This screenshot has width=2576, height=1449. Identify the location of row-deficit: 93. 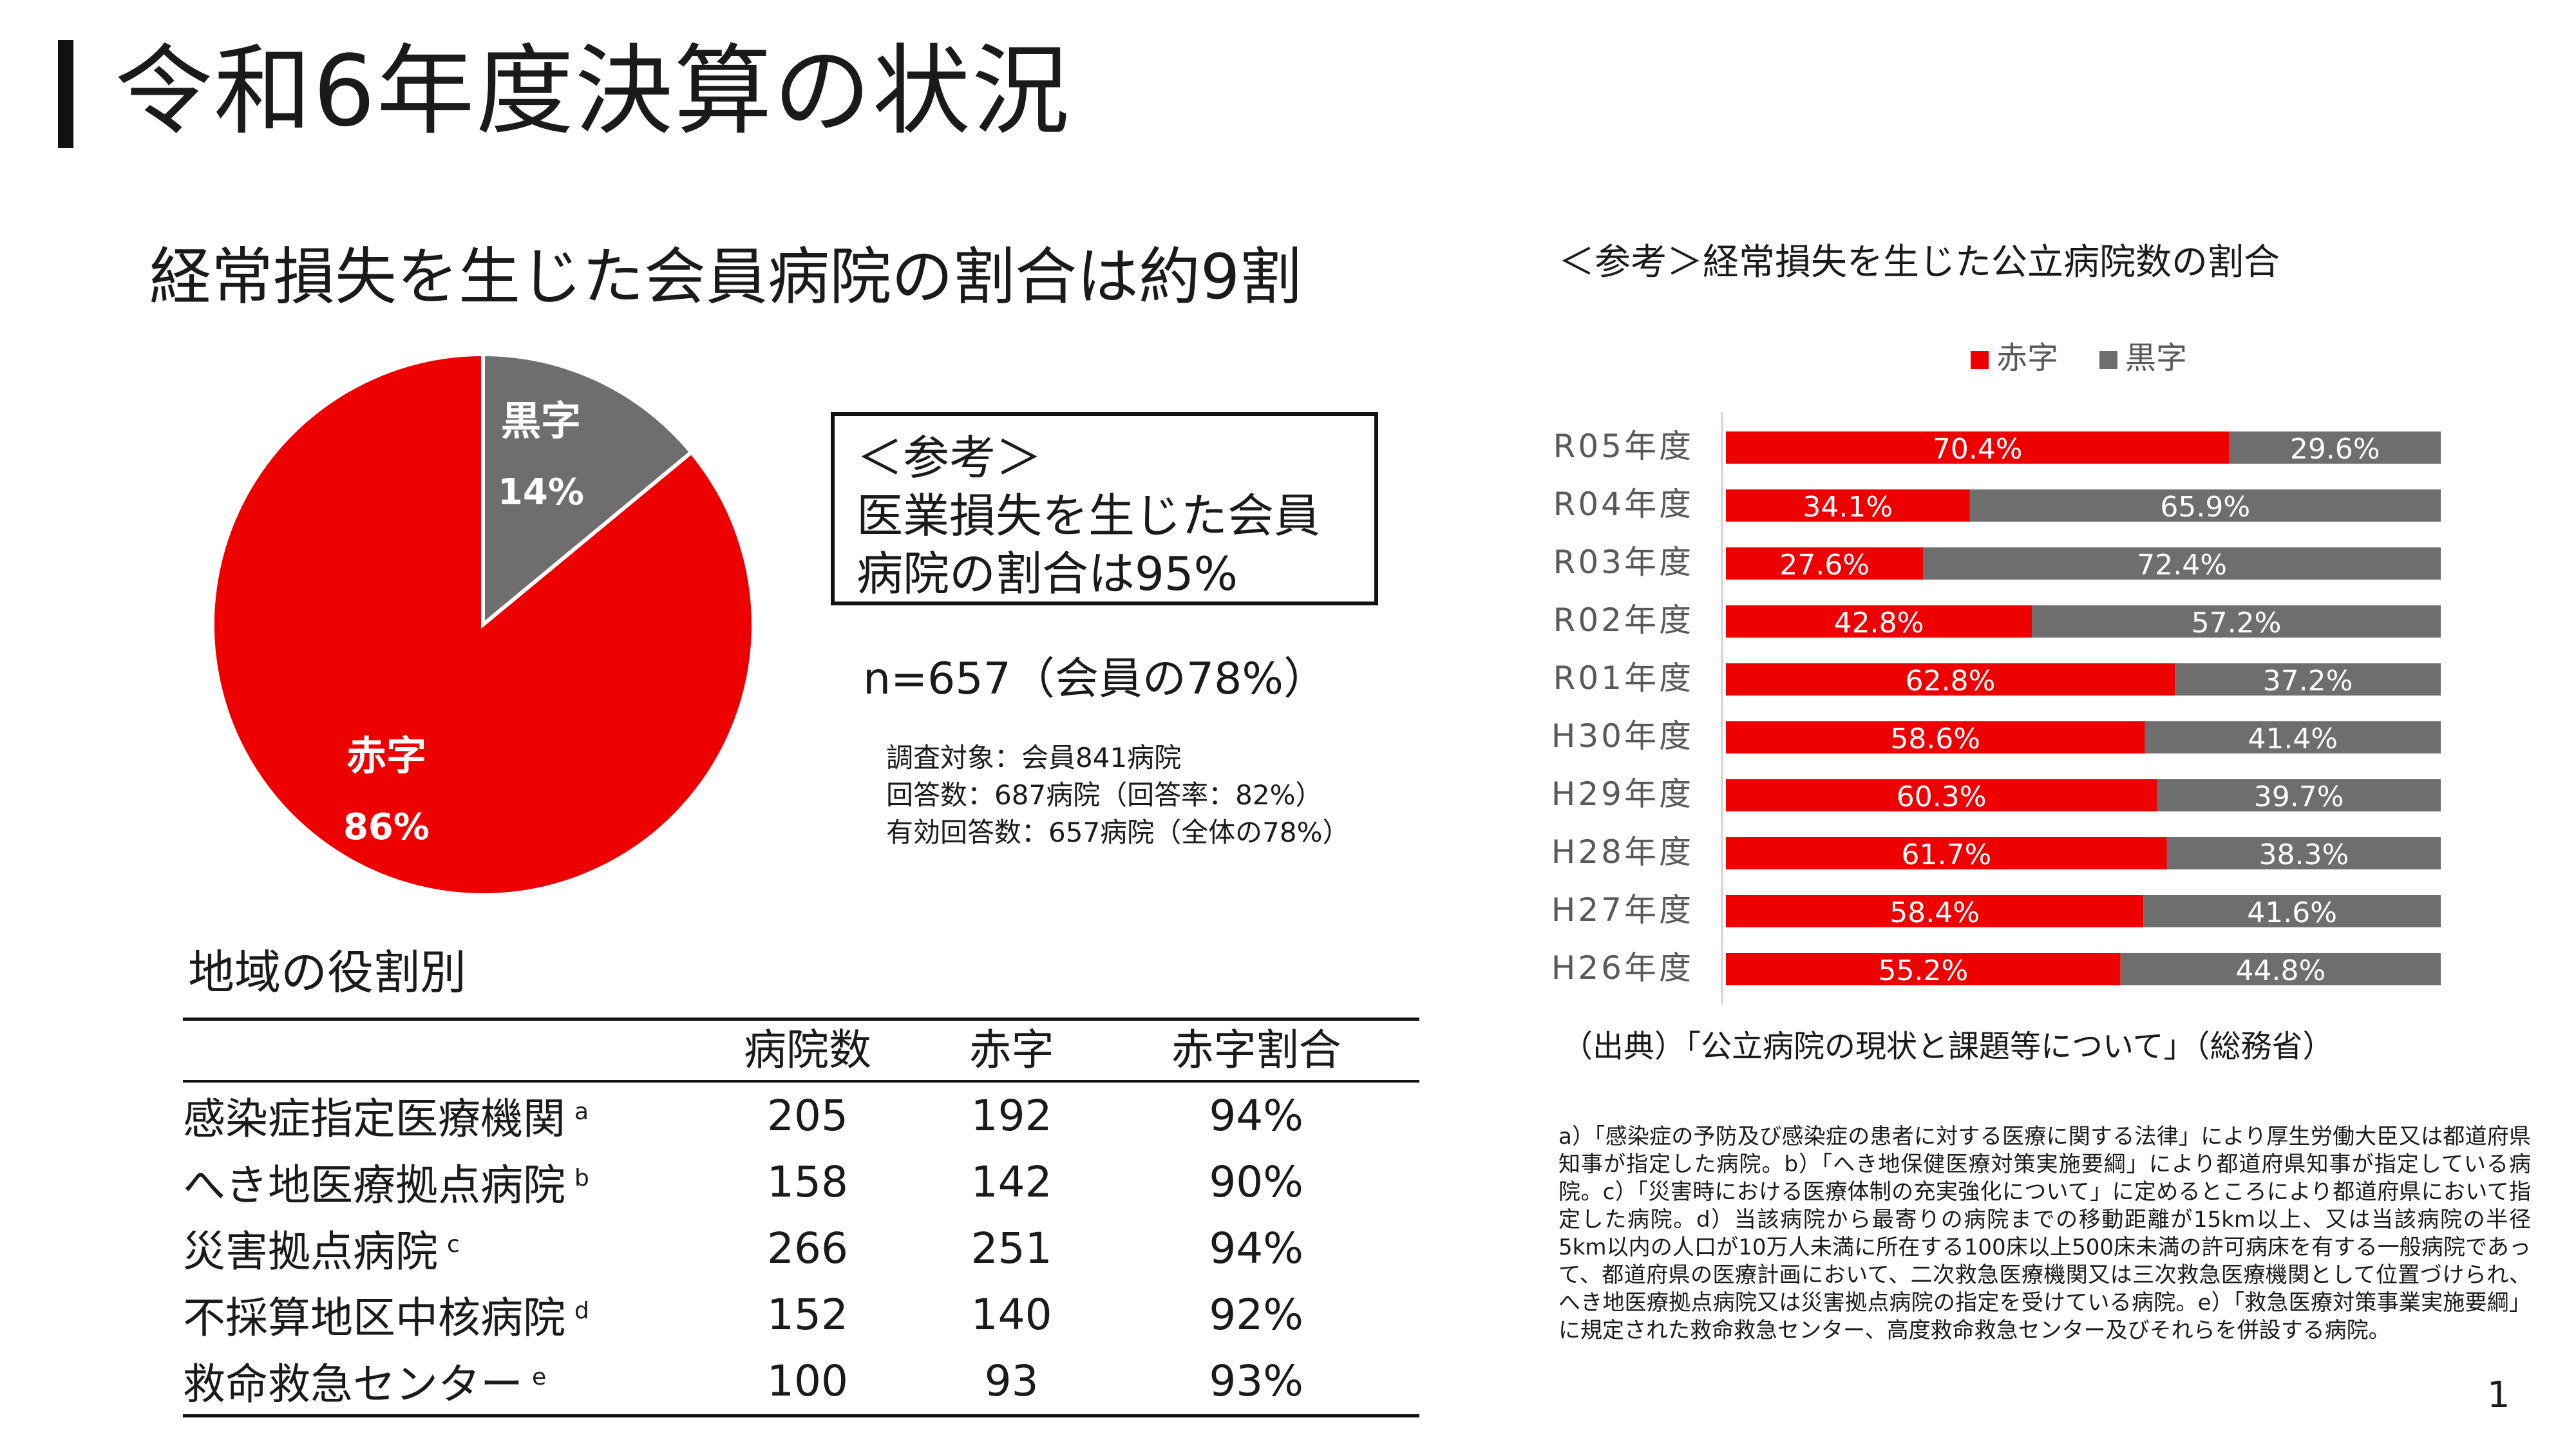
(1011, 1381).